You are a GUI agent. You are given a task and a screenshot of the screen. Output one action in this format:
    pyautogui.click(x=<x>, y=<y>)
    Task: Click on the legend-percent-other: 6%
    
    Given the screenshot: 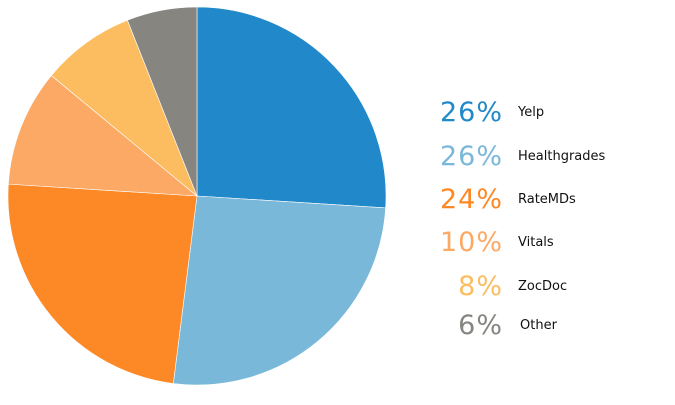 What is the action you would take?
    pyautogui.click(x=480, y=325)
    